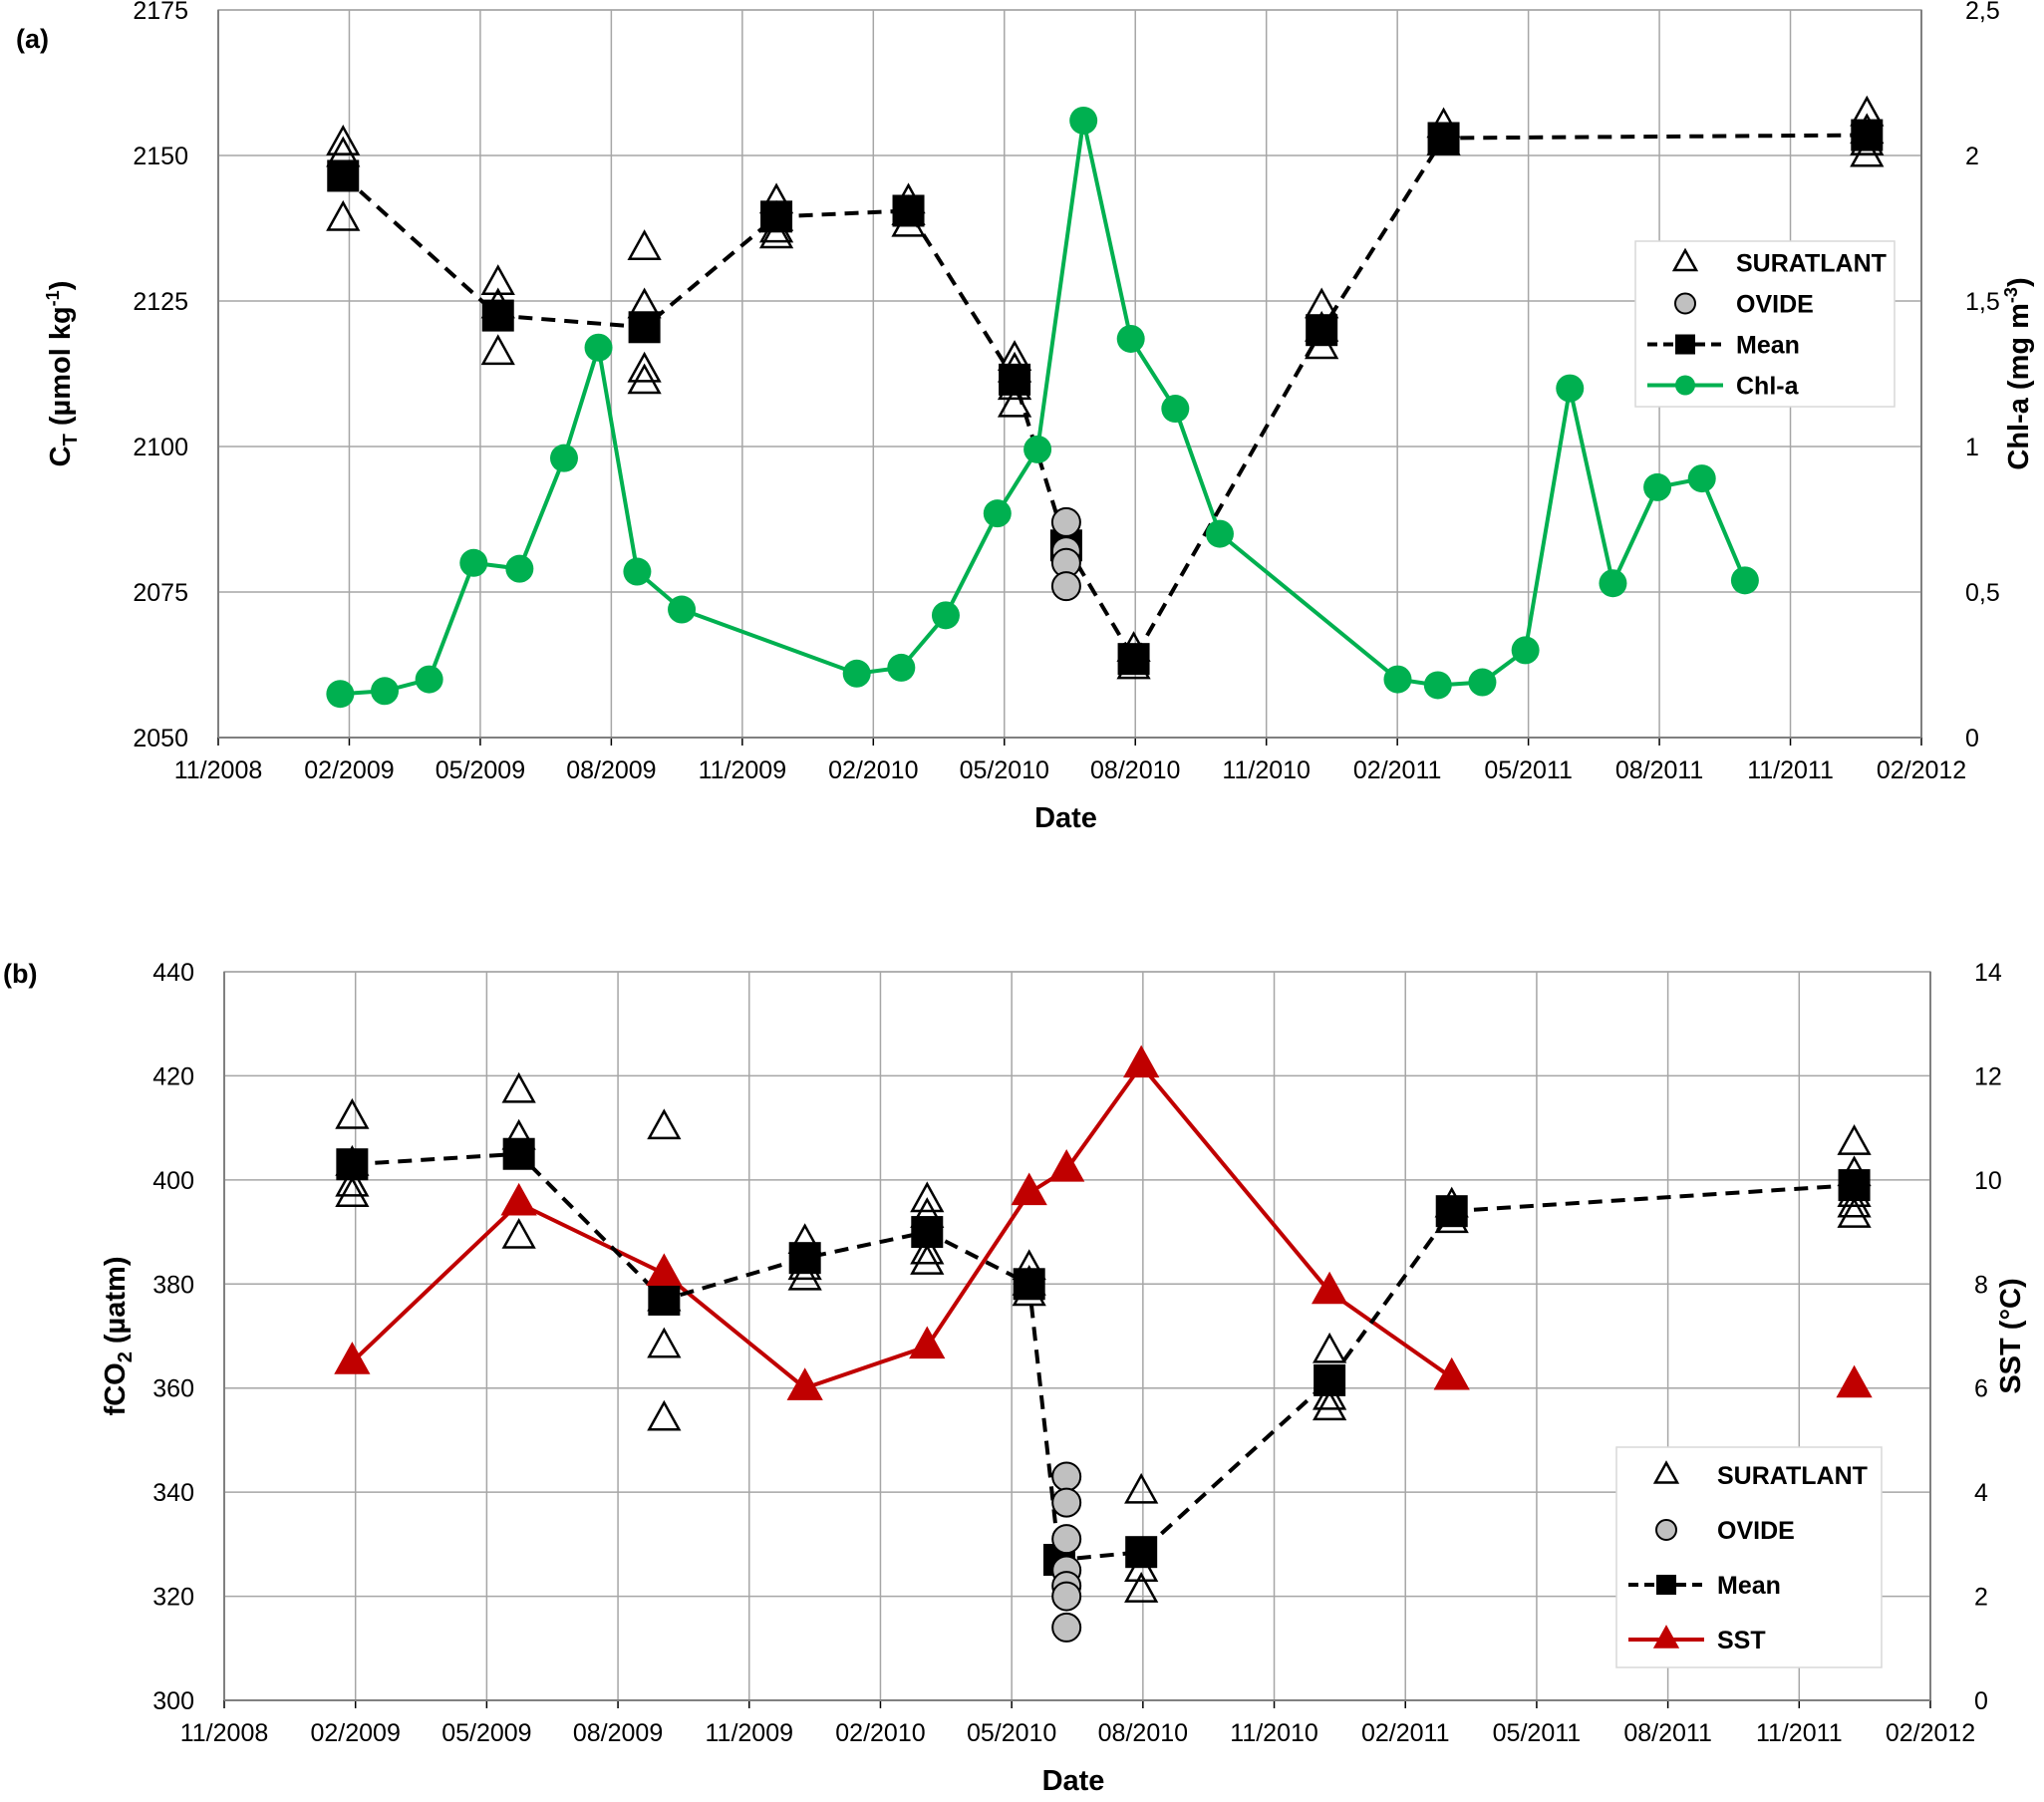 Image resolution: width=2044 pixels, height=1802 pixels. Describe the element at coordinates (1988, 1076) in the screenshot. I see `y2-tick-label: 12` at that location.